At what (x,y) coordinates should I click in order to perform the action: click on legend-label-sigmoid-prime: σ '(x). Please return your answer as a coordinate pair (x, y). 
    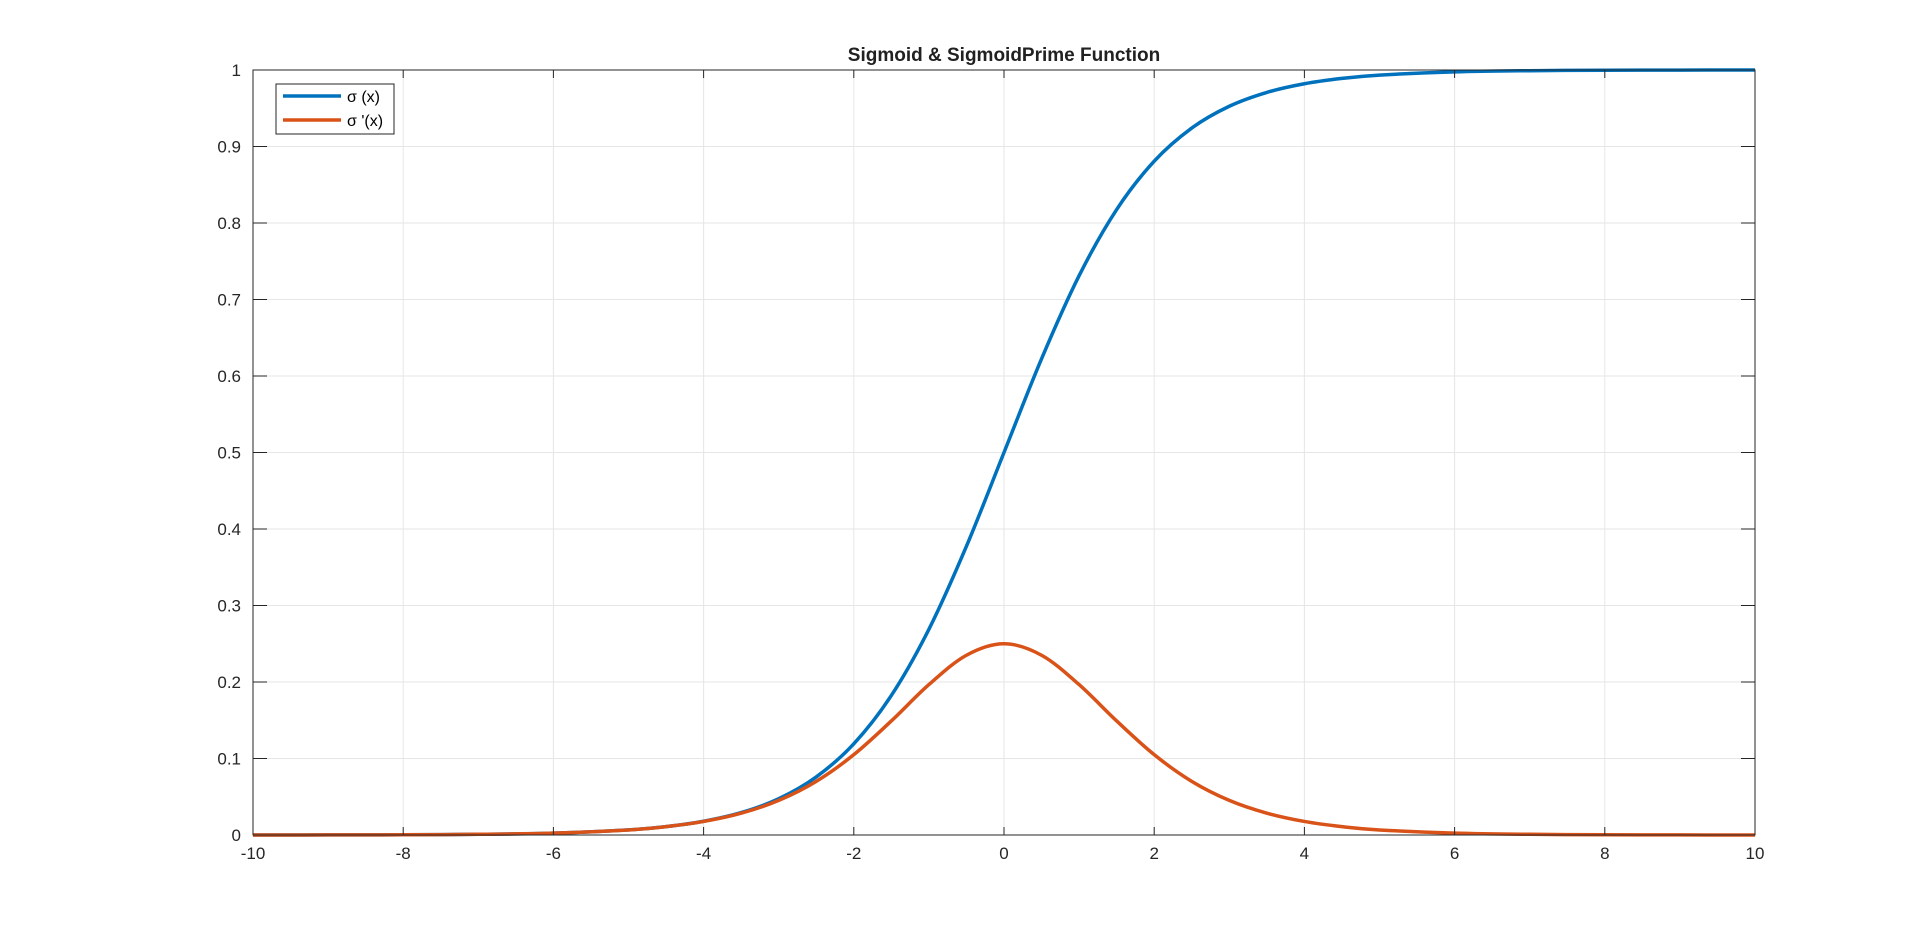
    Looking at the image, I should click on (365, 121).